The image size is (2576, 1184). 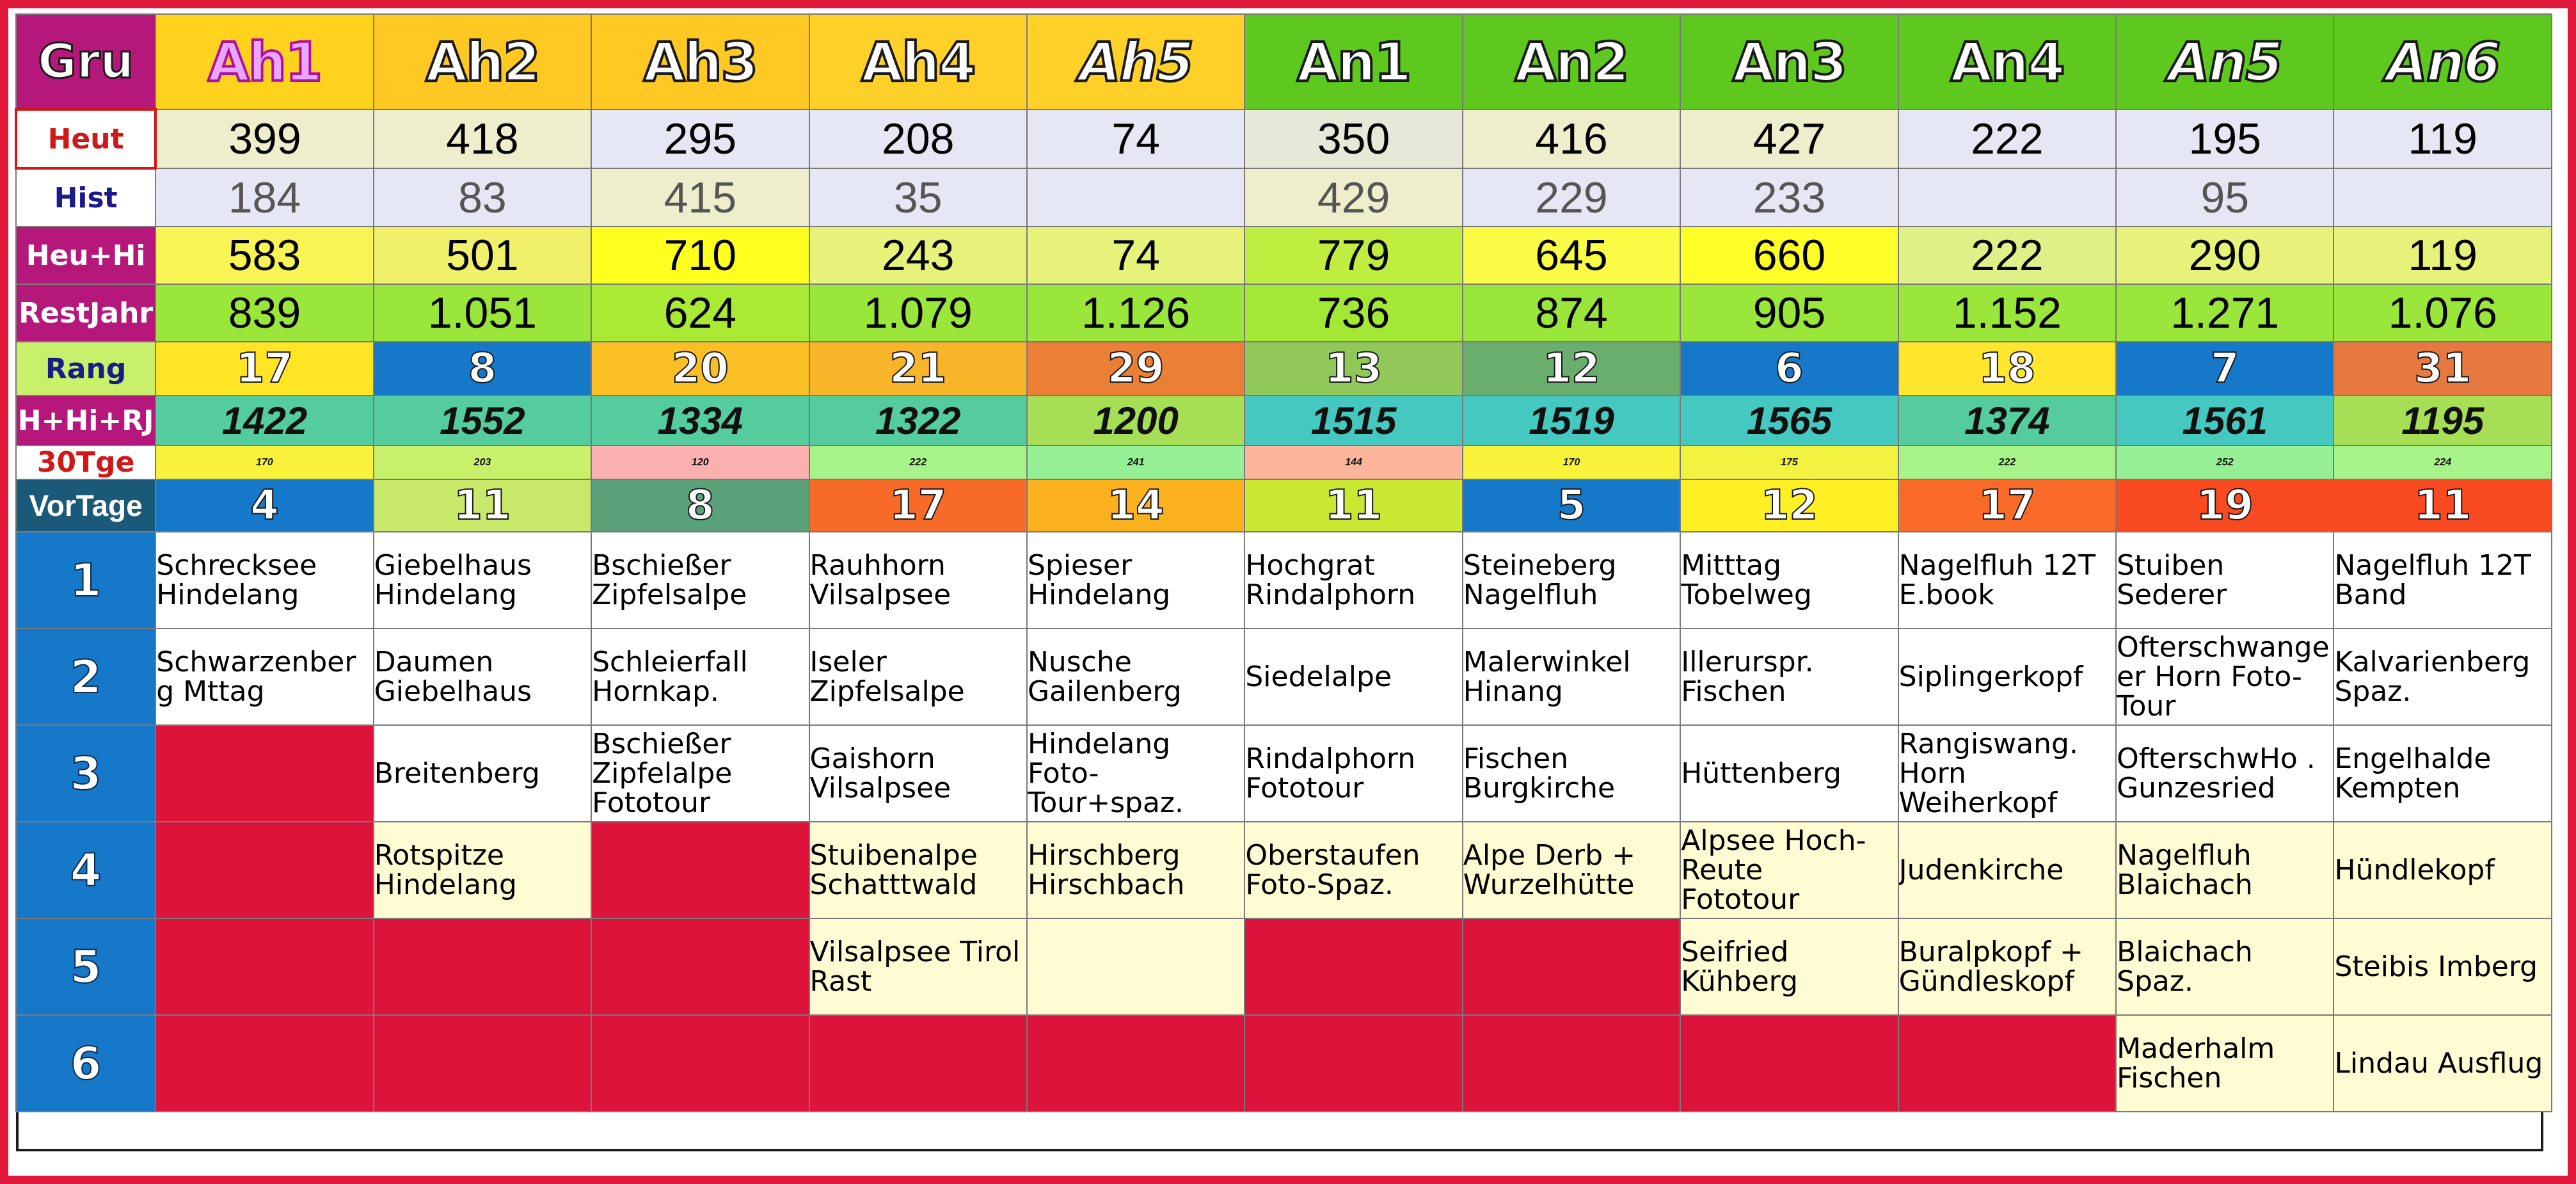 I want to click on tour-cell: Nusche Gailenberg, so click(x=1136, y=677).